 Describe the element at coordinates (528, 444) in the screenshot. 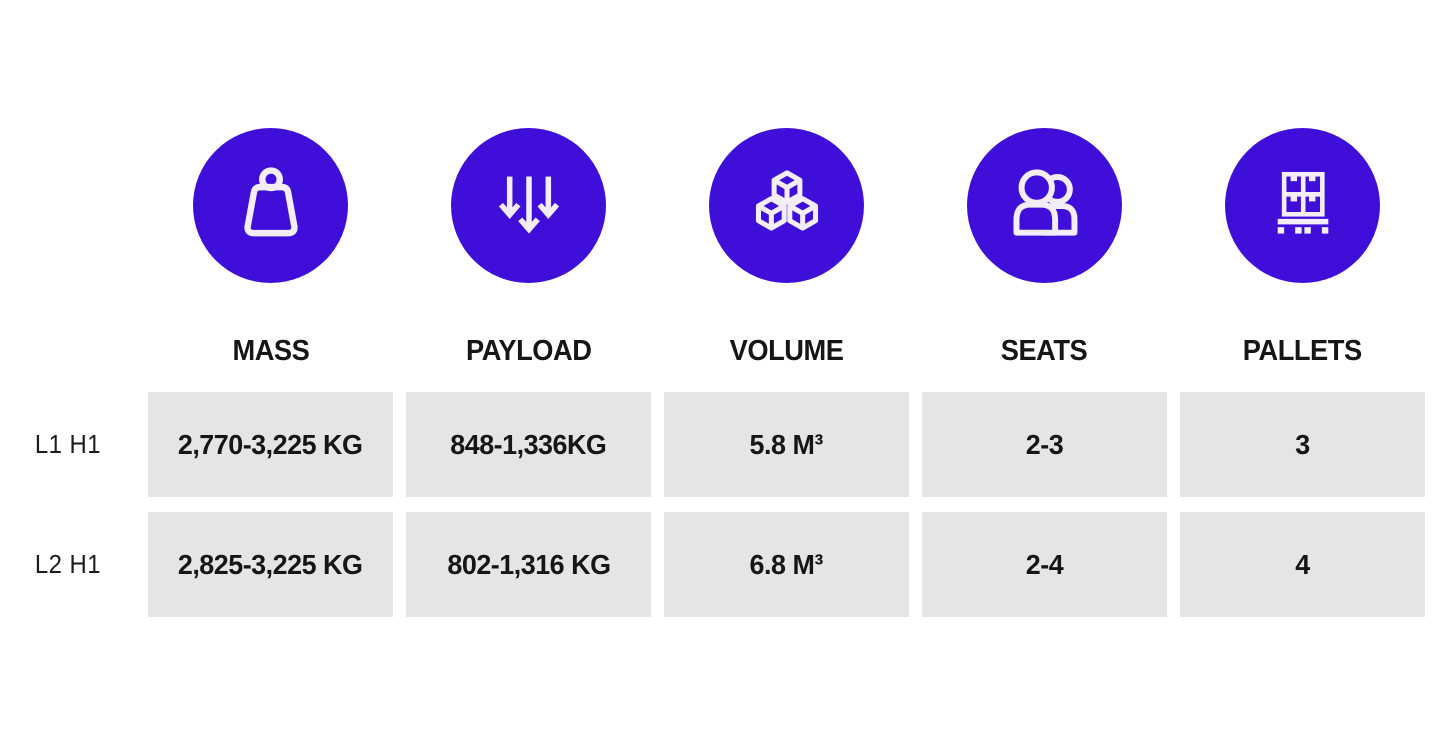

I see `table-cell-payload: 848-1,336KG` at that location.